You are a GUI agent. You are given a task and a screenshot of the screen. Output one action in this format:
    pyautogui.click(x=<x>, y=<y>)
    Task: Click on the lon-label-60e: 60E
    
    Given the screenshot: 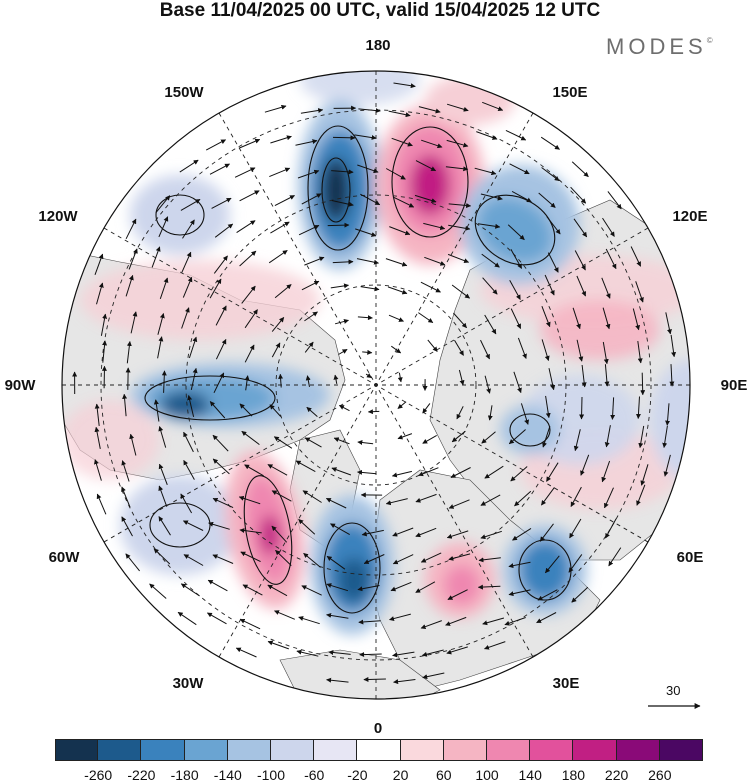 What is the action you would take?
    pyautogui.click(x=690, y=557)
    